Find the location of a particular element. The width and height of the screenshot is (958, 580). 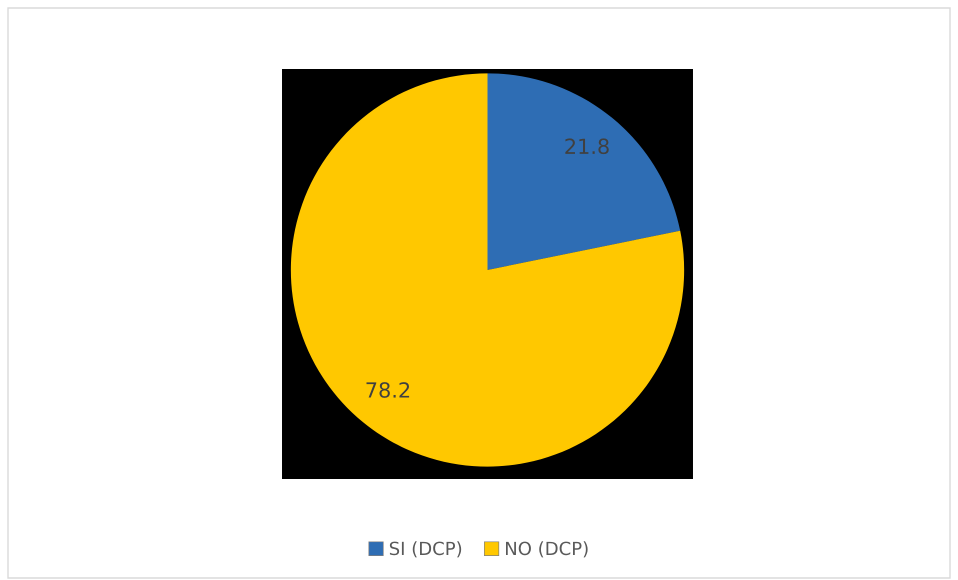

legend-label: SI (DCP) is located at coordinates (426, 549).